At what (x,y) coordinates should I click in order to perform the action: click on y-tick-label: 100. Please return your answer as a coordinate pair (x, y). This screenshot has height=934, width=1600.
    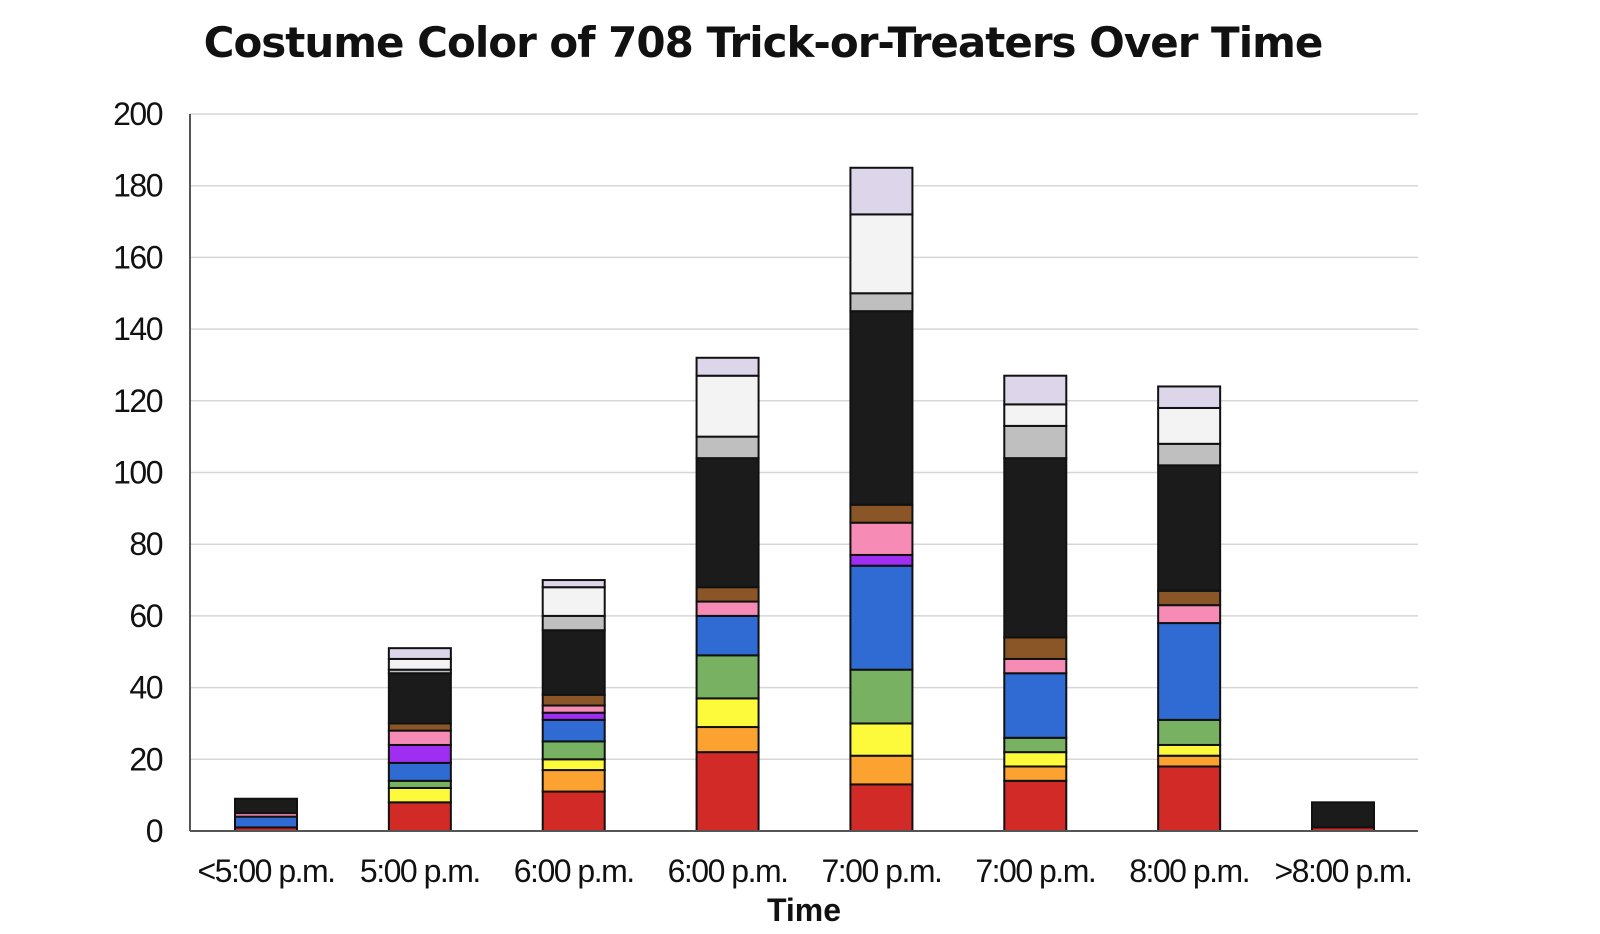
    Looking at the image, I should click on (138, 473).